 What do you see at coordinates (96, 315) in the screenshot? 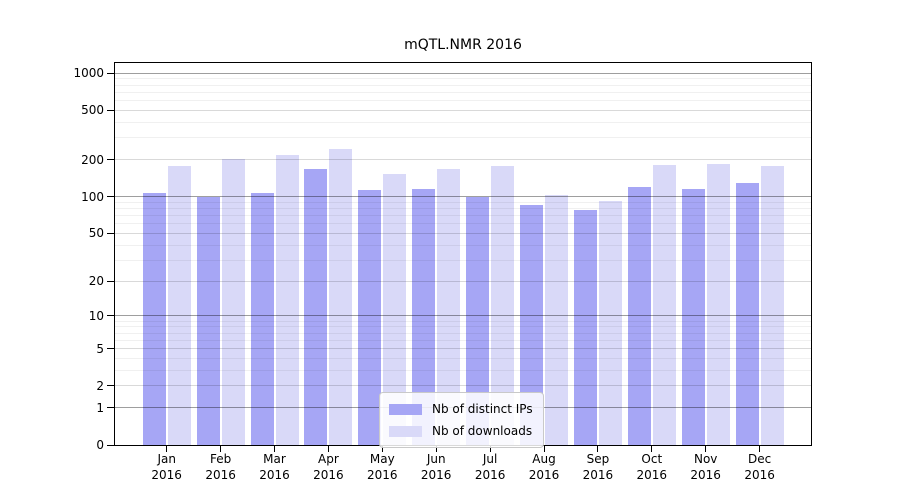
I see `y-tick-label-10: 10` at bounding box center [96, 315].